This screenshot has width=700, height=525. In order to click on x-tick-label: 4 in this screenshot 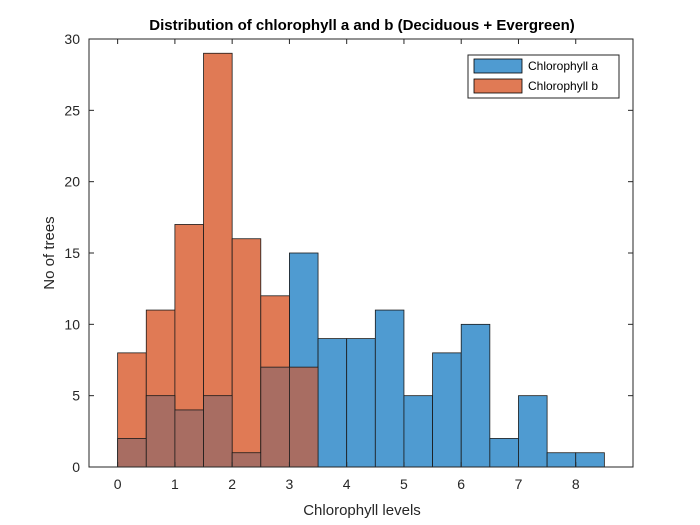, I will do `click(347, 484)`.